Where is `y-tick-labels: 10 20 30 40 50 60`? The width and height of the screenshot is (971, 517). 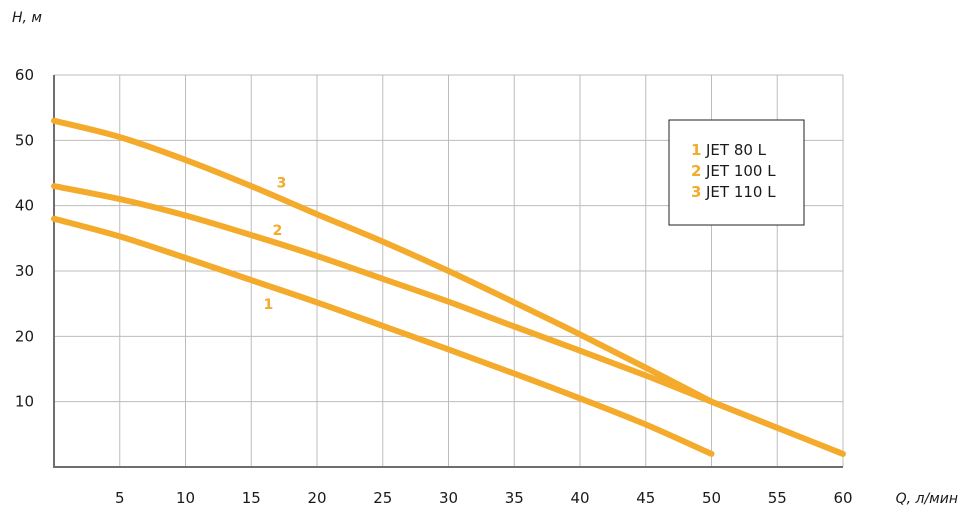 y-tick-labels: 10 20 30 40 50 60 is located at coordinates (24, 238).